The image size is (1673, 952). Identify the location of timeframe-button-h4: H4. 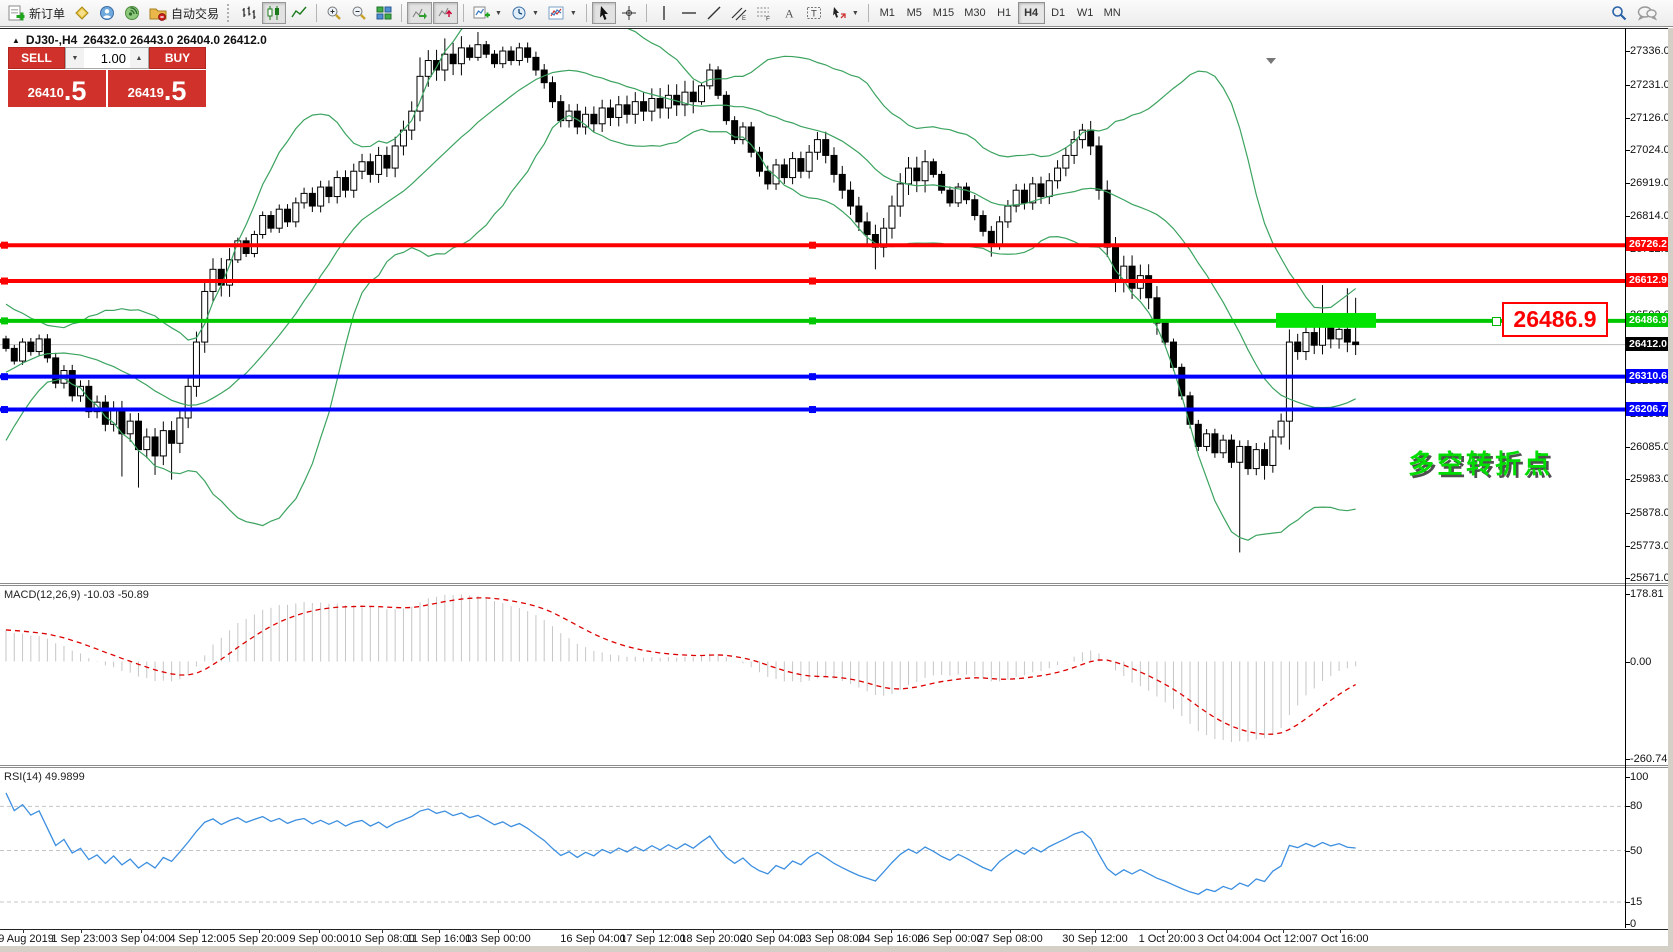
(1031, 13).